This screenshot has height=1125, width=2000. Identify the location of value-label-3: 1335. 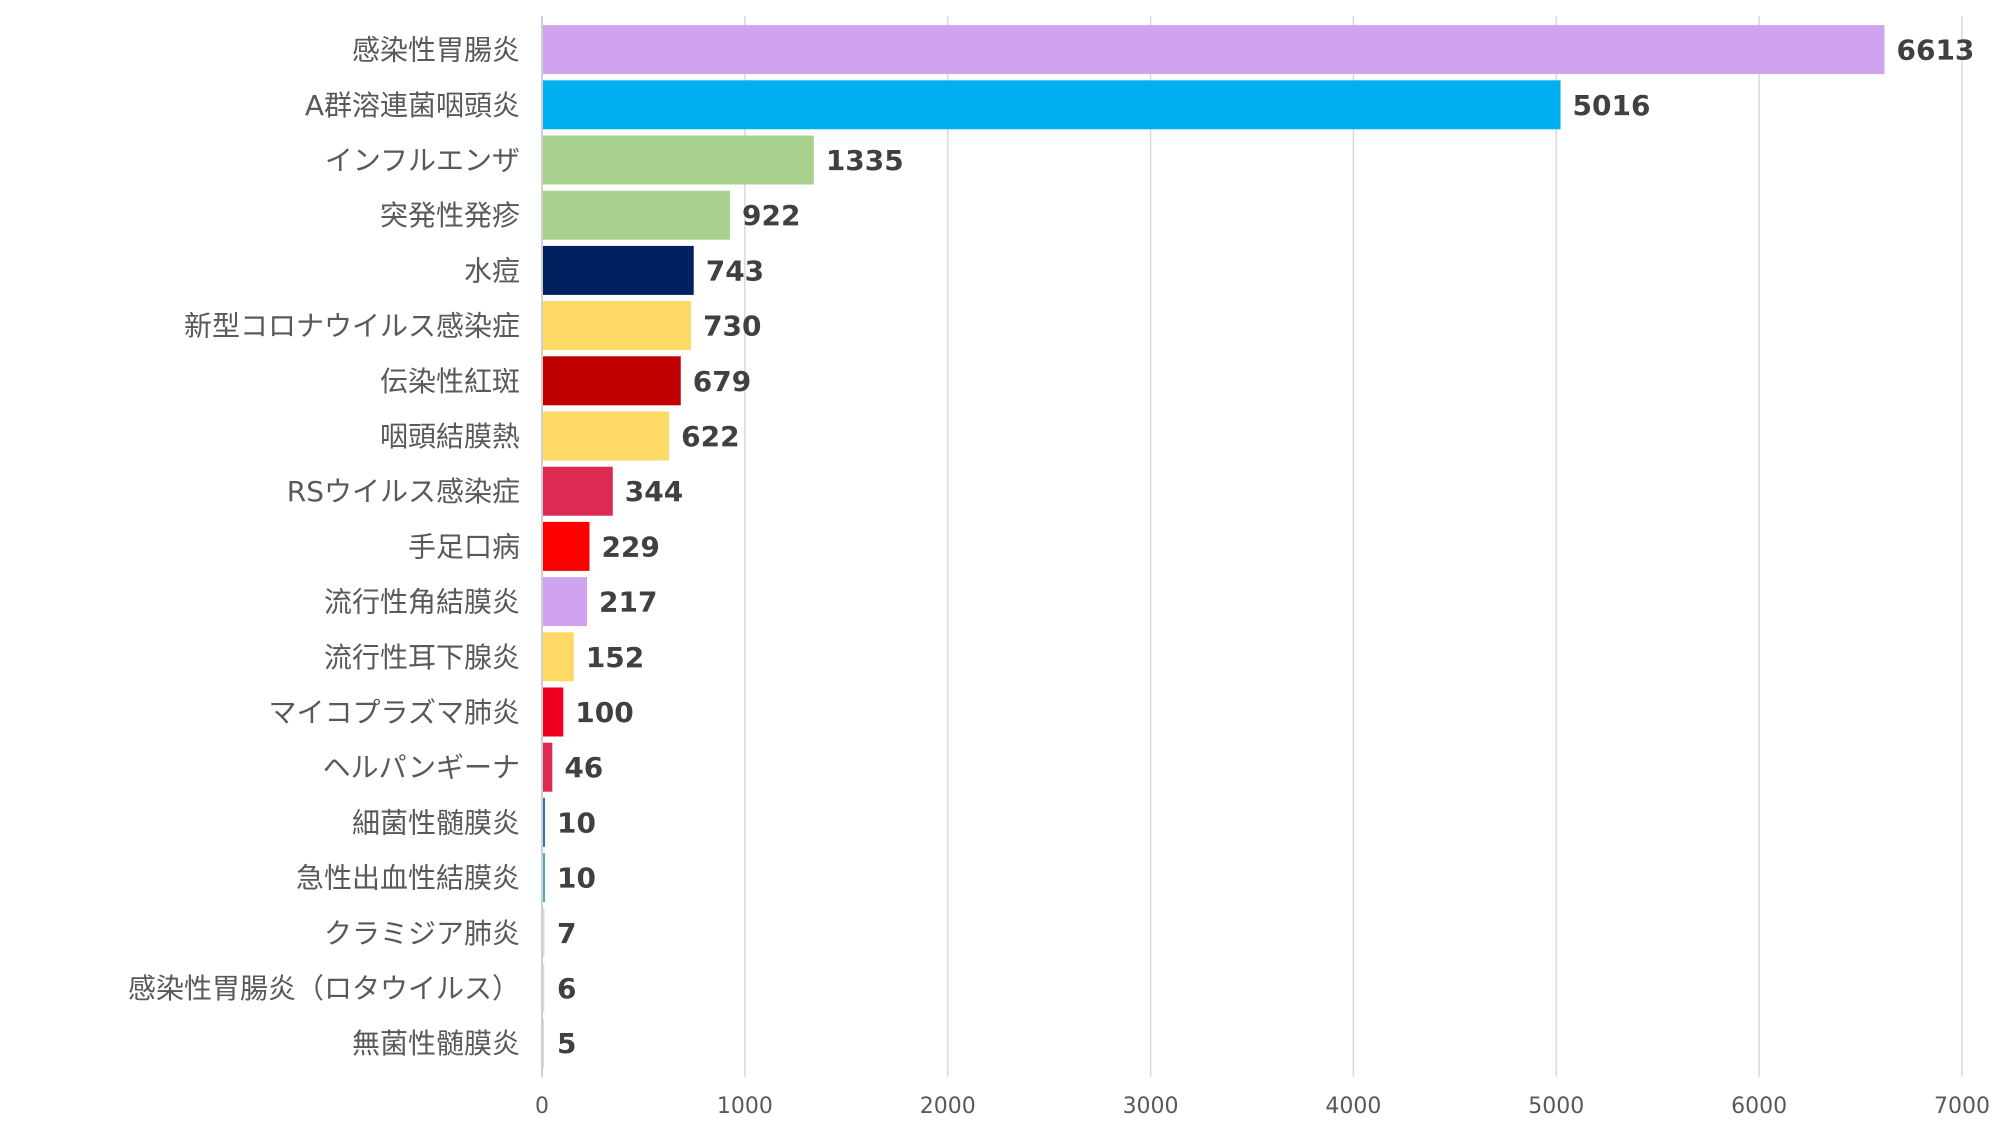
(865, 160).